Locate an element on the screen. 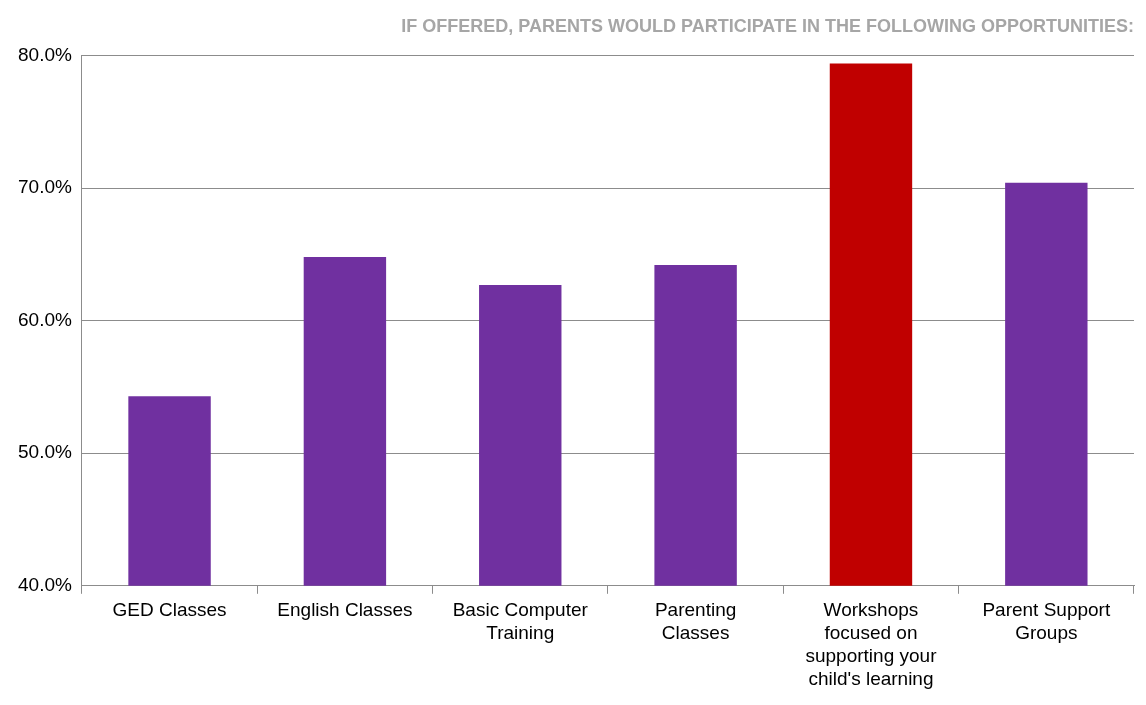  x-tick-label: Workshops focused on supporting your child's learning is located at coordinates (871, 644).